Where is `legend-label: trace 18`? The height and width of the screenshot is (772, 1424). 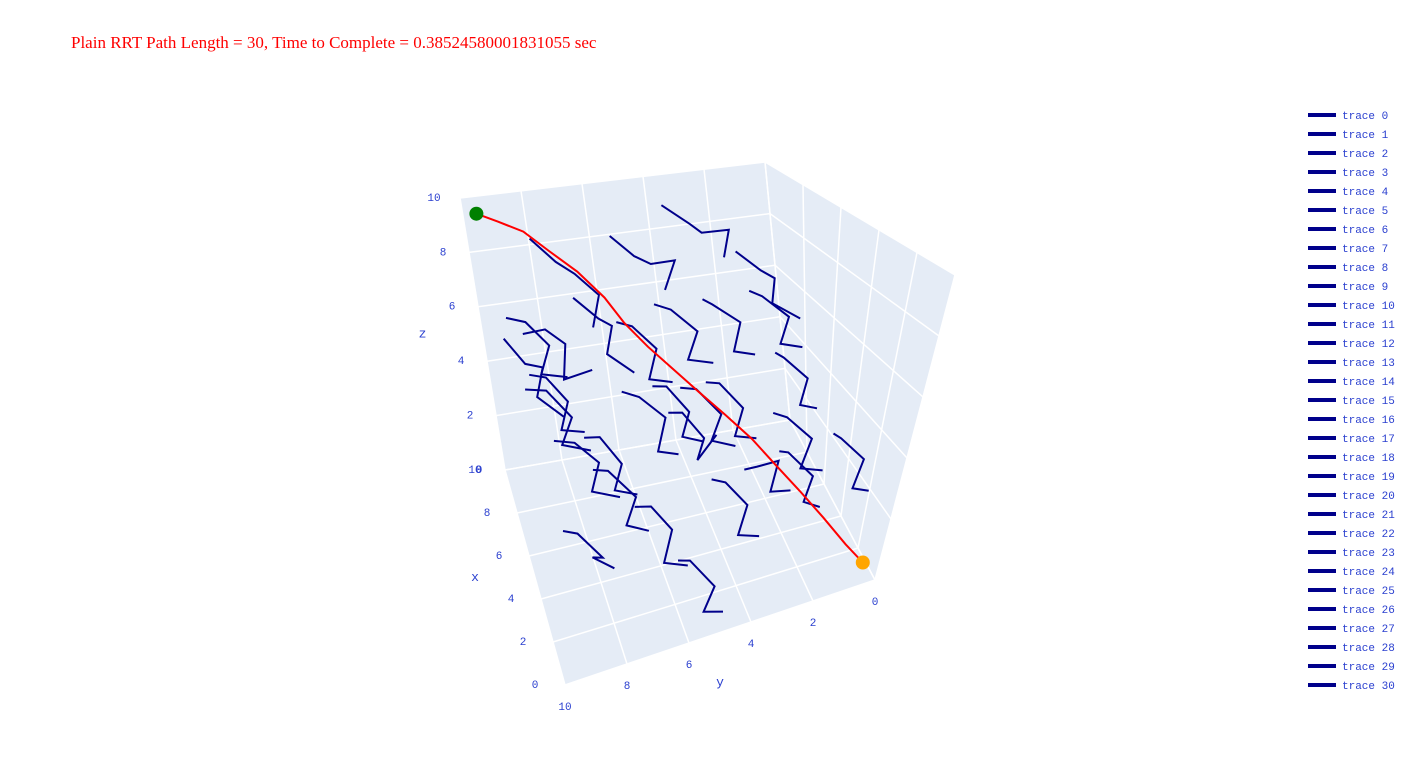
legend-label: trace 18 is located at coordinates (1368, 459).